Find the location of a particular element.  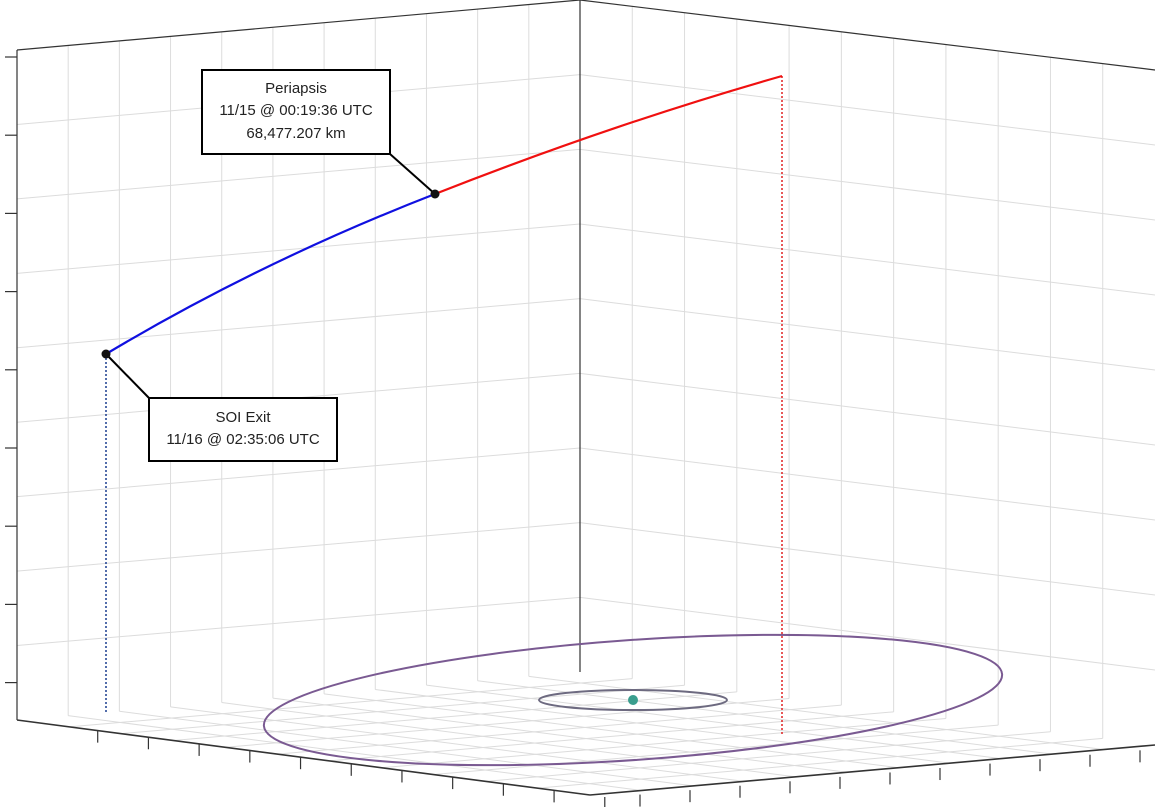

periapsis-point is located at coordinates (435, 194).